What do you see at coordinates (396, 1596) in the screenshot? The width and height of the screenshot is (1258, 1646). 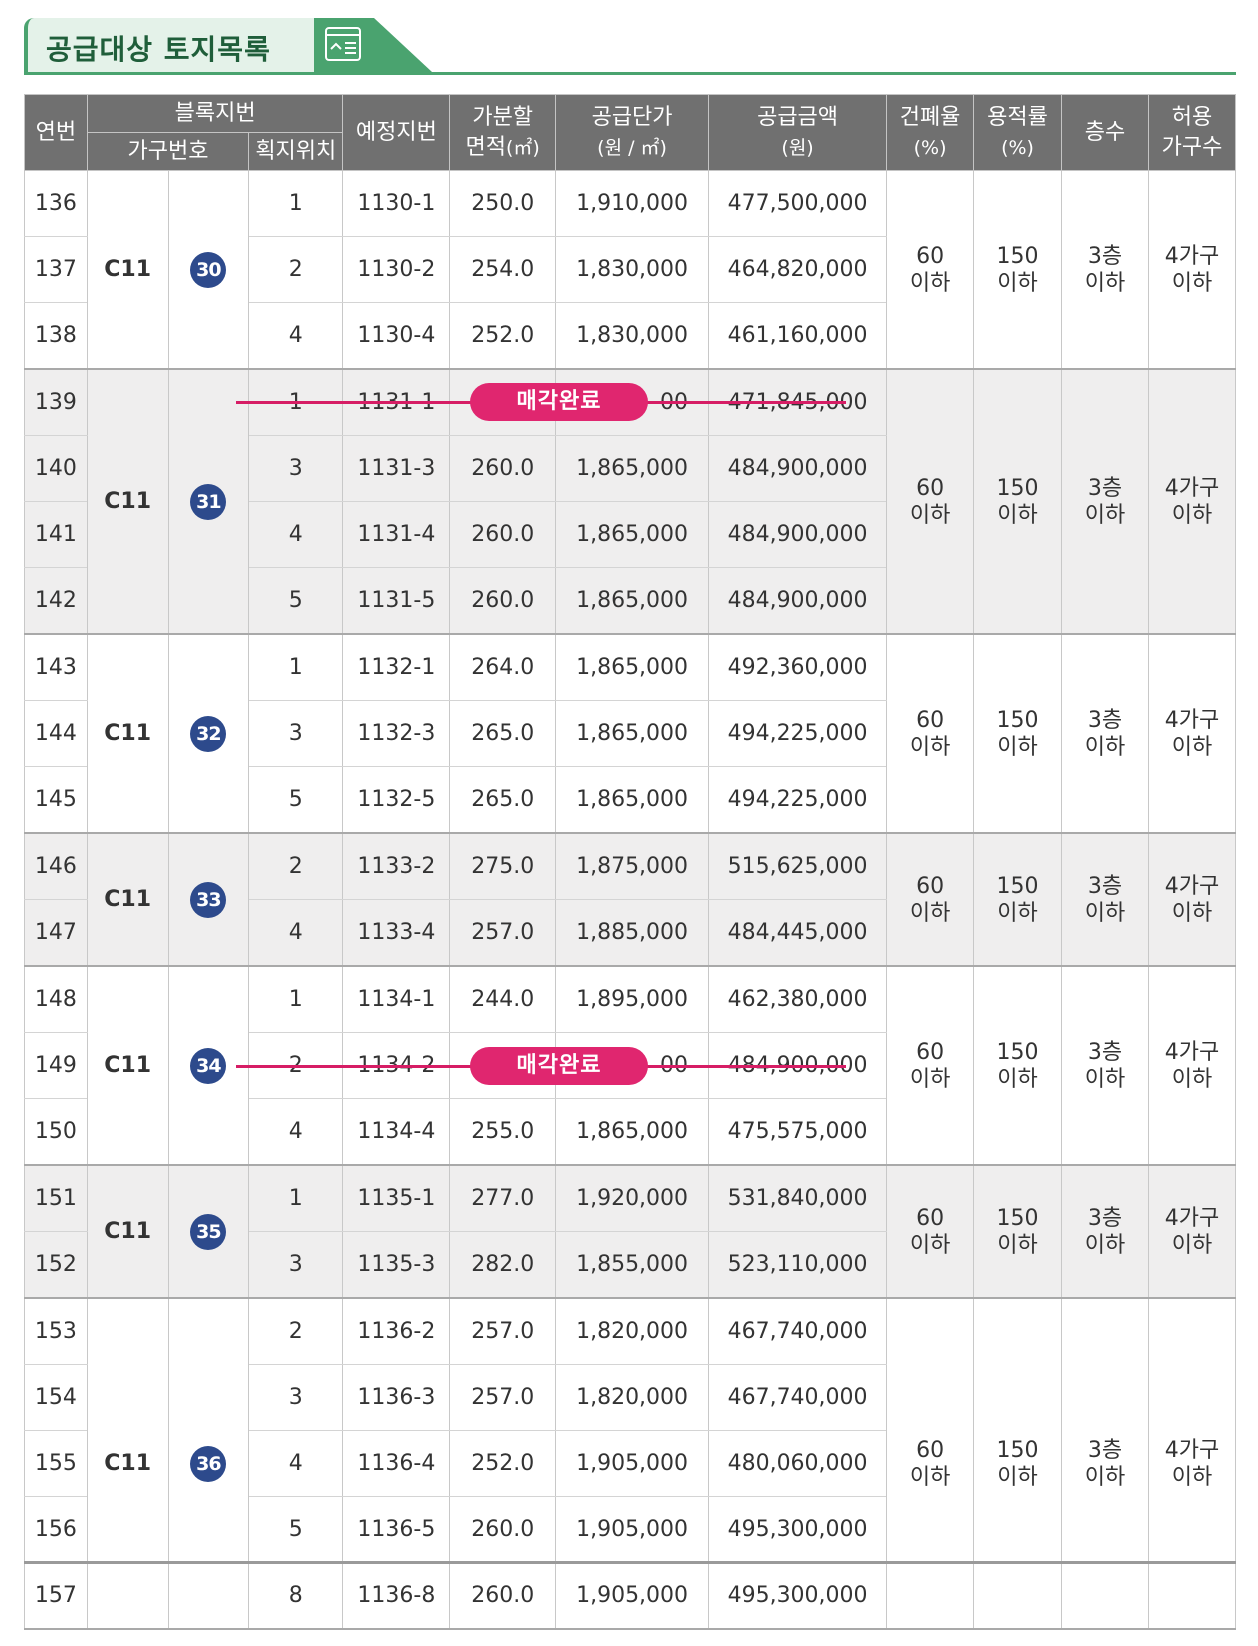 I see `cell-planned-lot: 1136-8` at bounding box center [396, 1596].